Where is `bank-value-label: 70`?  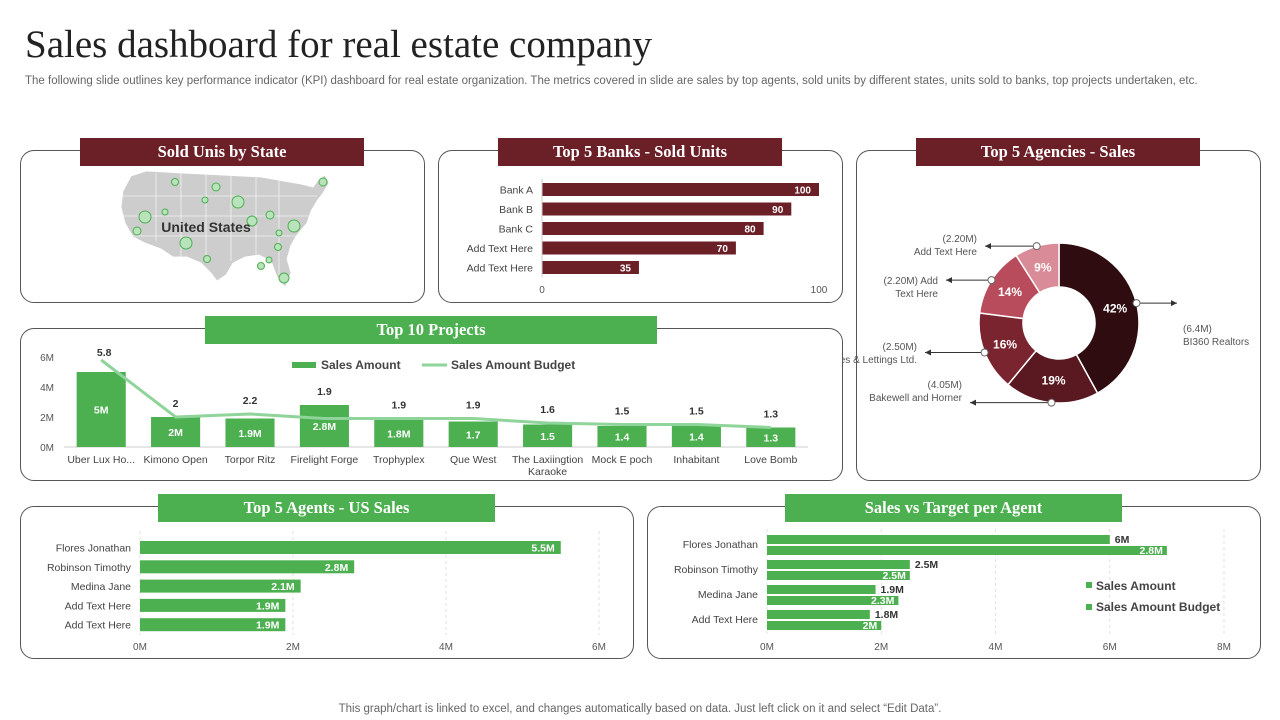 bank-value-label: 70 is located at coordinates (723, 249).